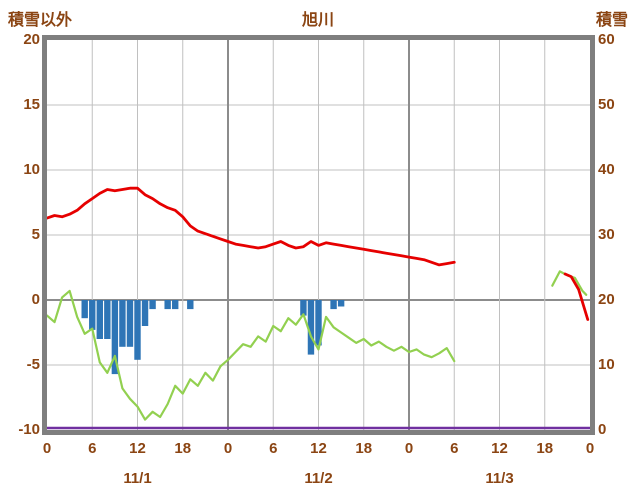 This screenshot has width=636, height=501. Describe the element at coordinates (606, 104) in the screenshot. I see `right-axis-tick: 50` at that location.